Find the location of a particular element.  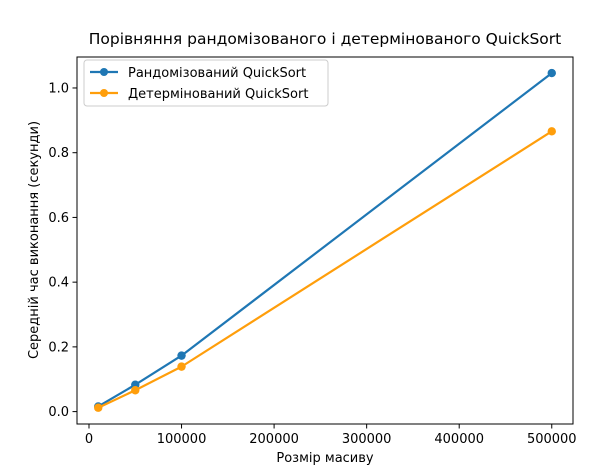

y-tick-label: 1.0 is located at coordinates (58, 88).